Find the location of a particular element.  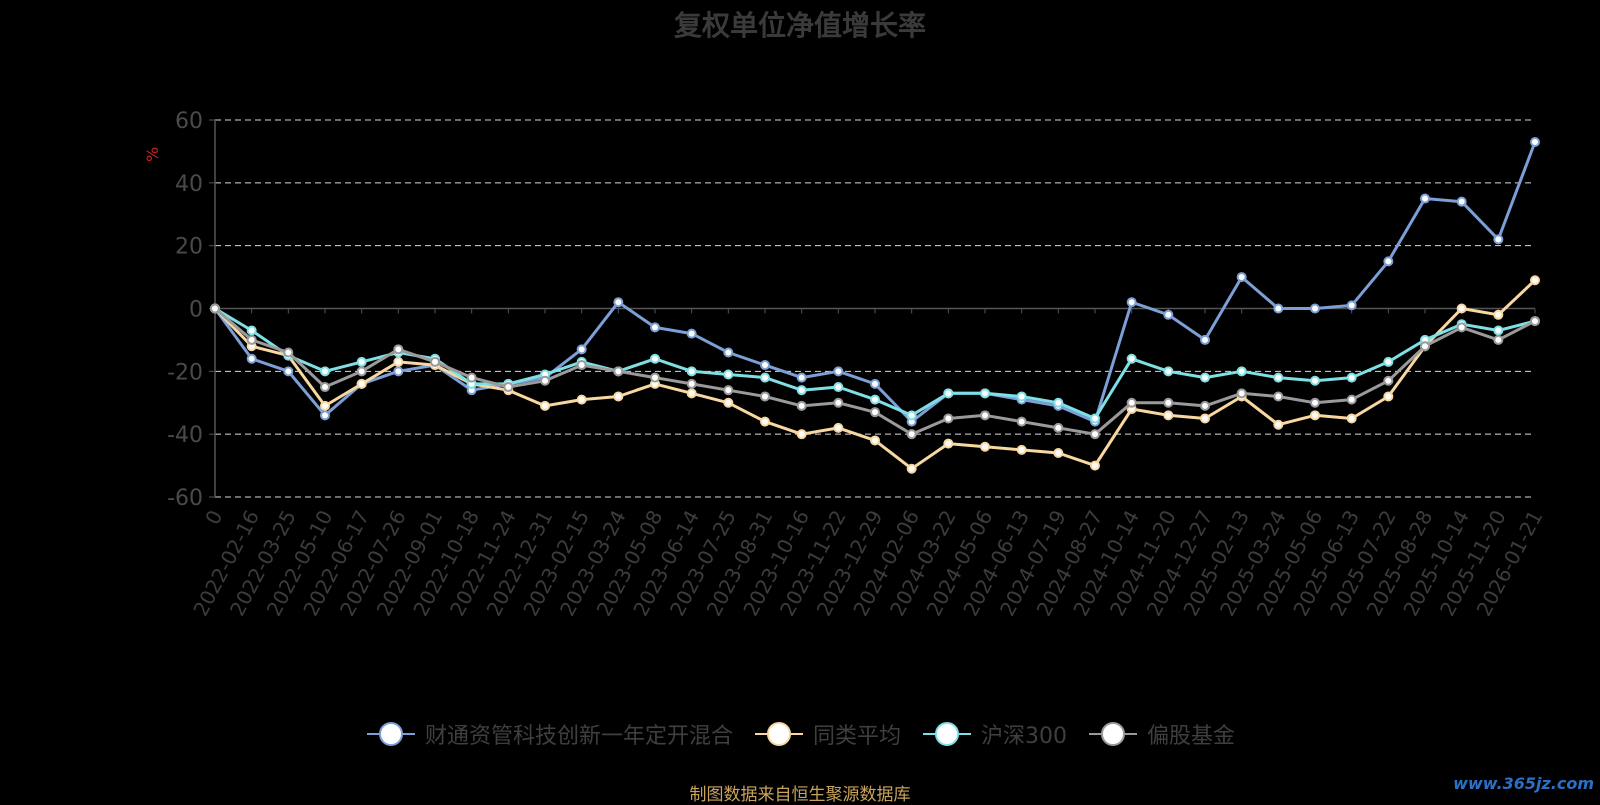

y-tick-label: 0 is located at coordinates (196, 310).